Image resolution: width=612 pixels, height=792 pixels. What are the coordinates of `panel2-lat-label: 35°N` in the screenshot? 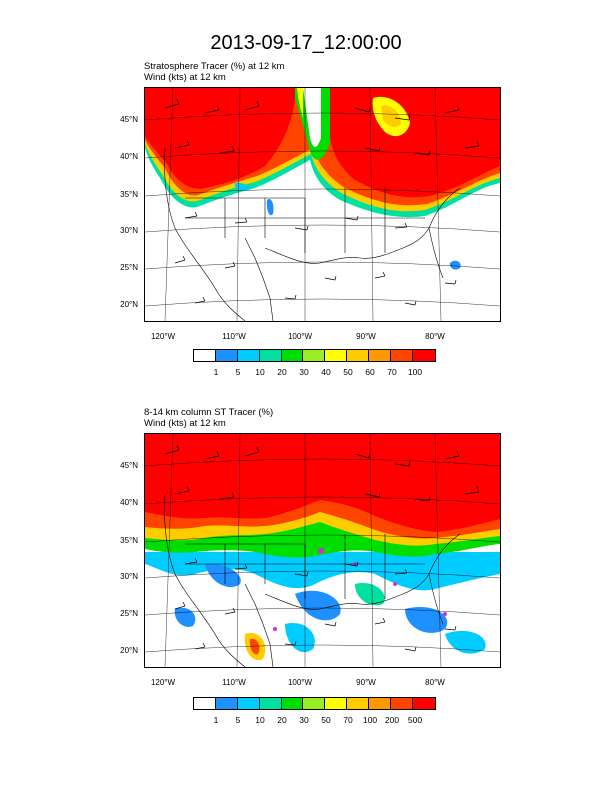 It's located at (129, 540).